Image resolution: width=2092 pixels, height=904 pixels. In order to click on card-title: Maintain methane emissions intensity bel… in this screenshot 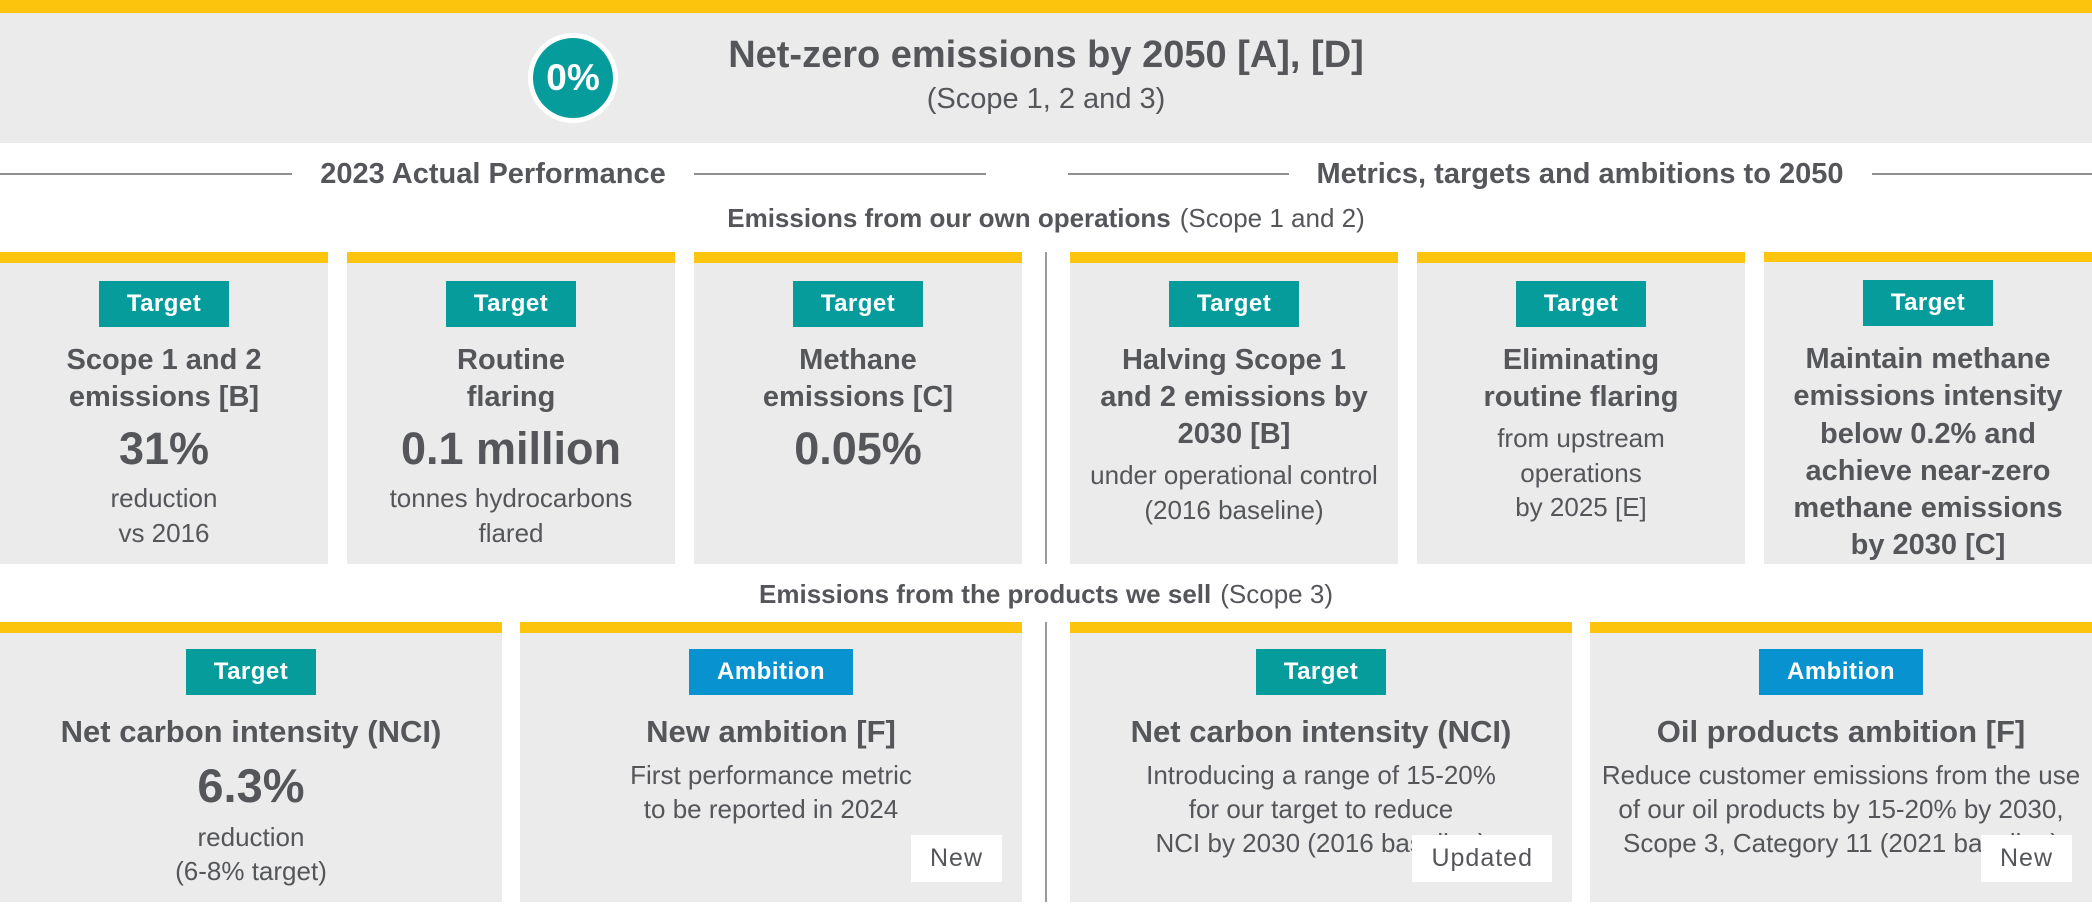, I will do `click(1928, 452)`.